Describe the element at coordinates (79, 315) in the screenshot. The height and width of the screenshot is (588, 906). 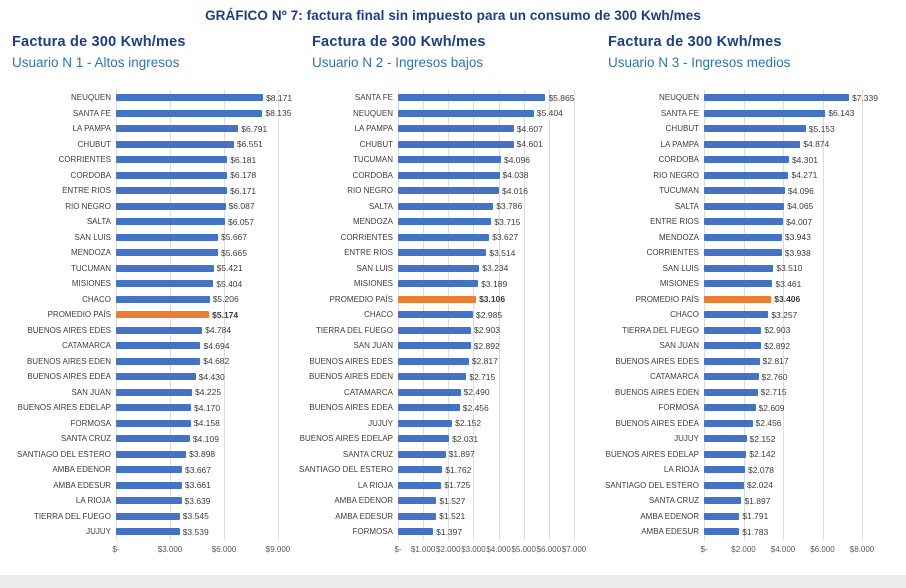
I see `category-label: PROMEDIO PAÍS` at that location.